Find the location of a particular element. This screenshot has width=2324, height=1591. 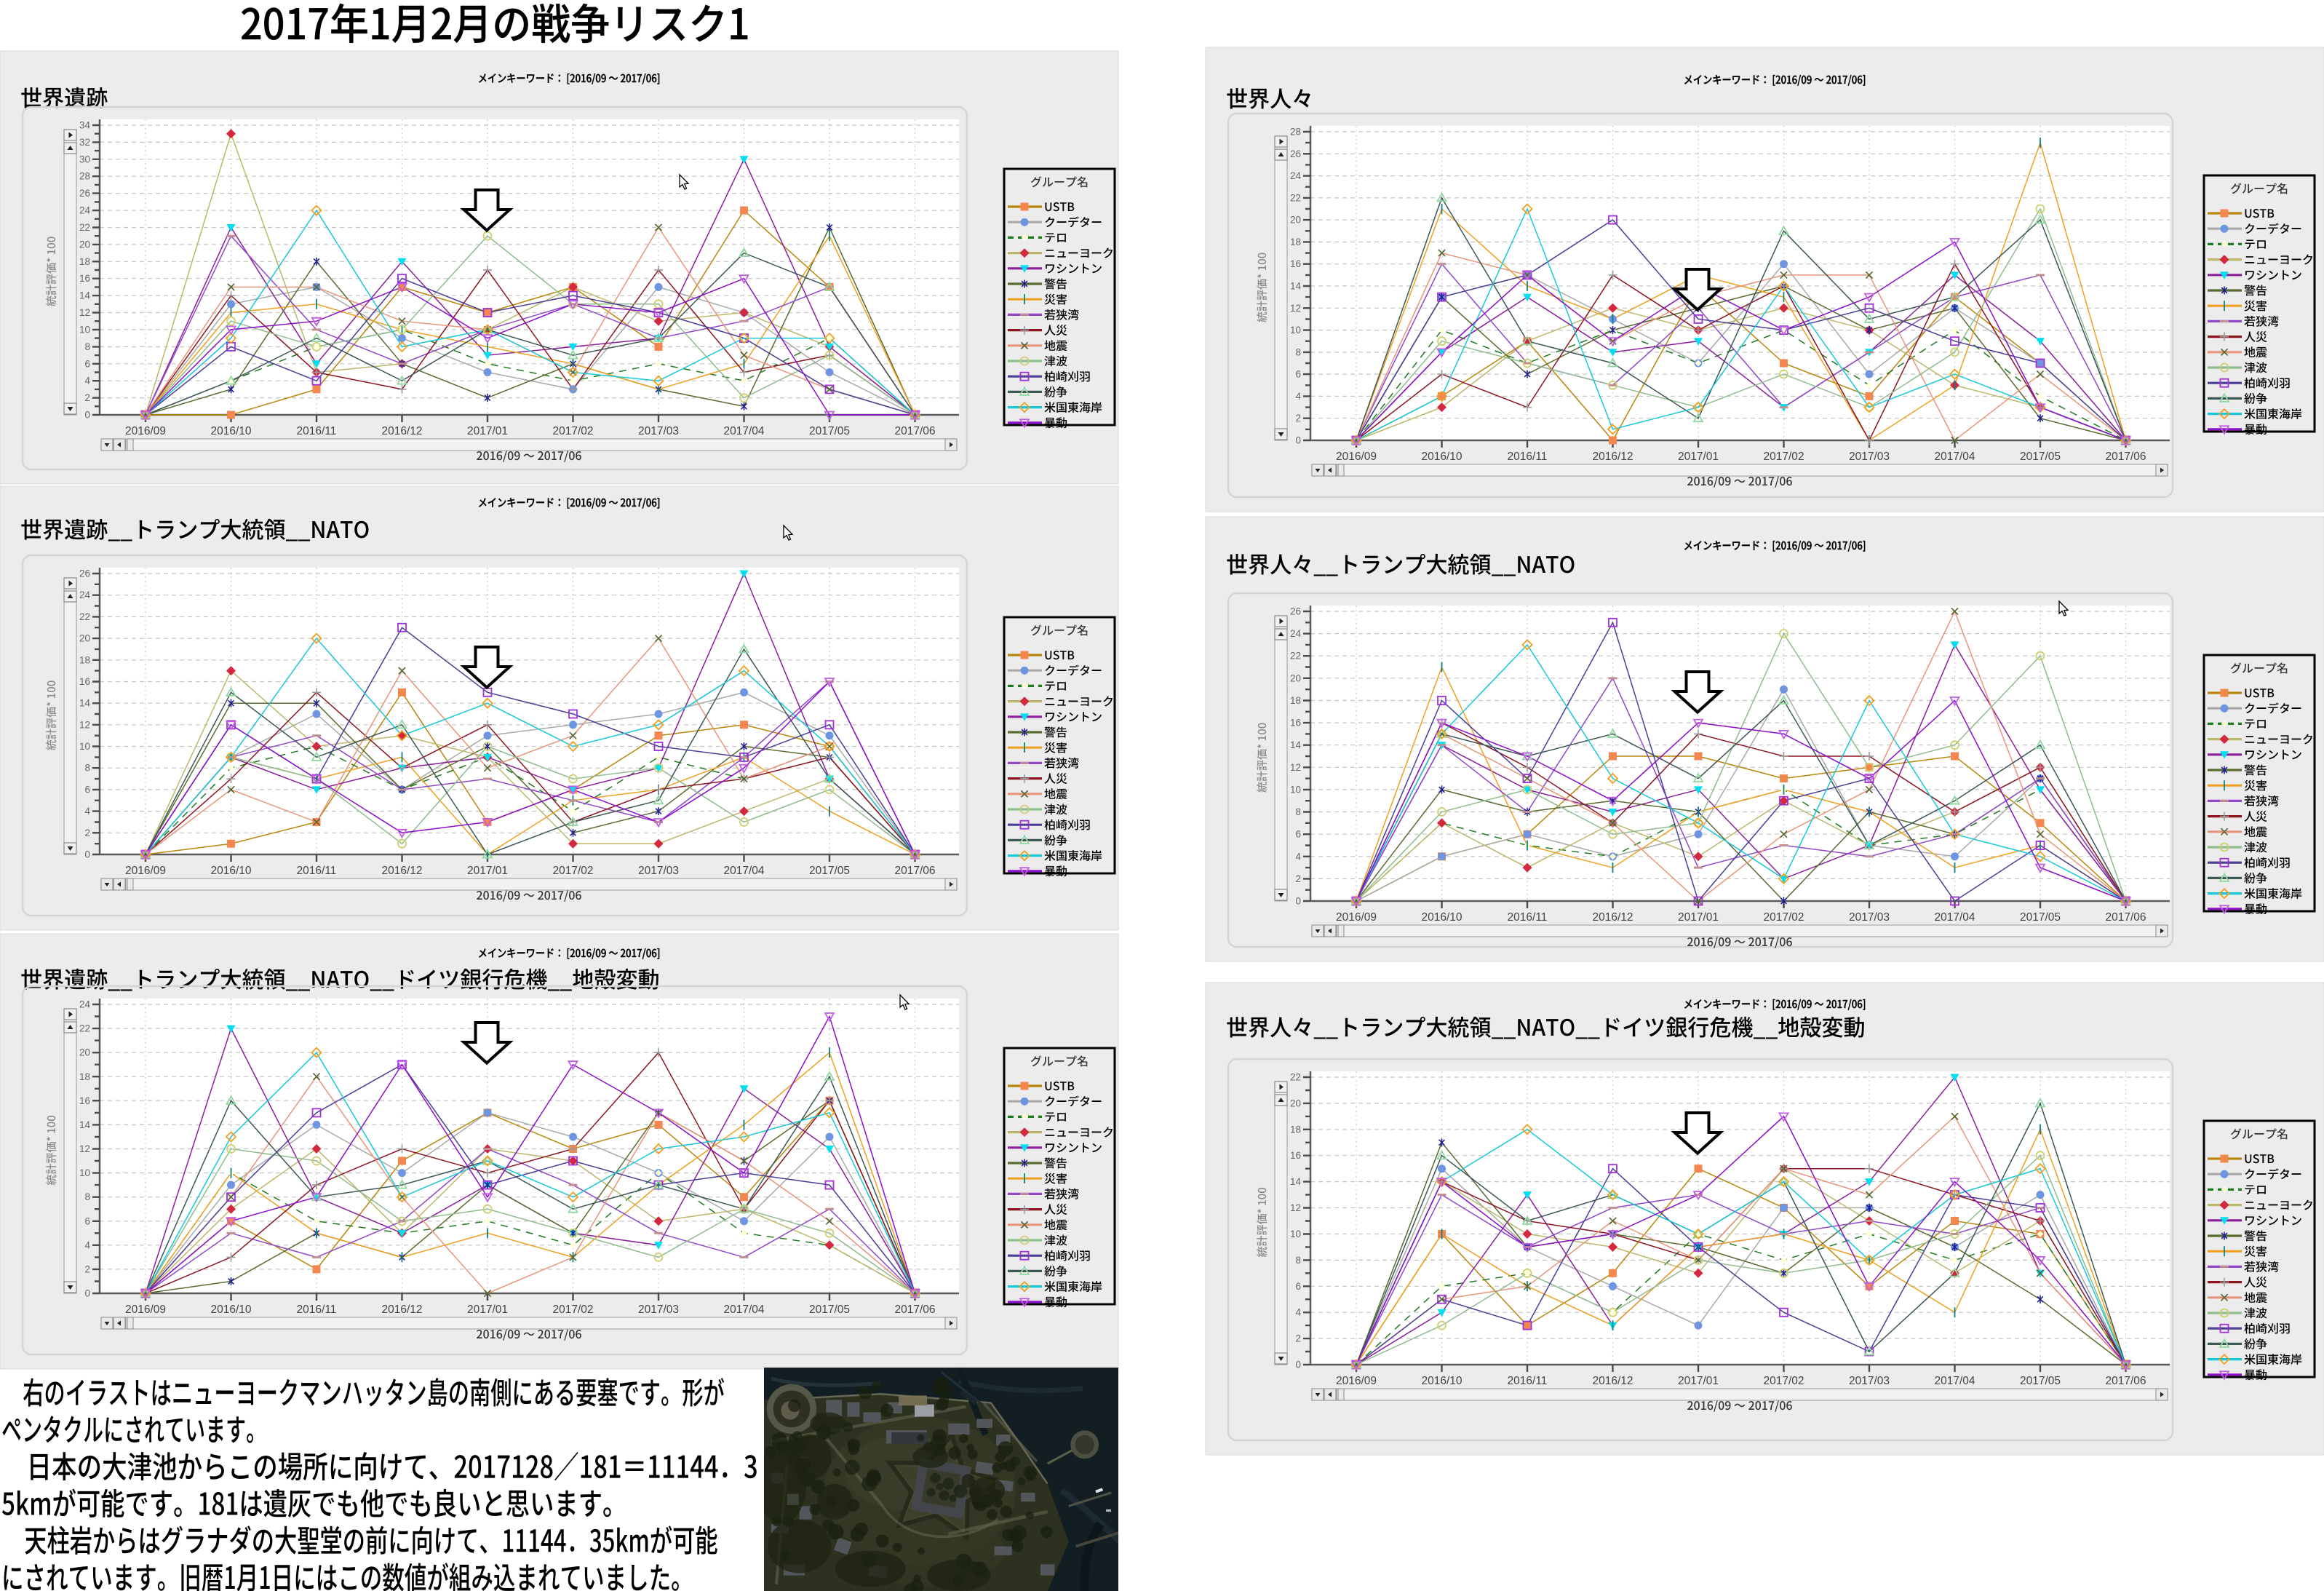

svg-text: 34 is located at coordinates (85, 125).